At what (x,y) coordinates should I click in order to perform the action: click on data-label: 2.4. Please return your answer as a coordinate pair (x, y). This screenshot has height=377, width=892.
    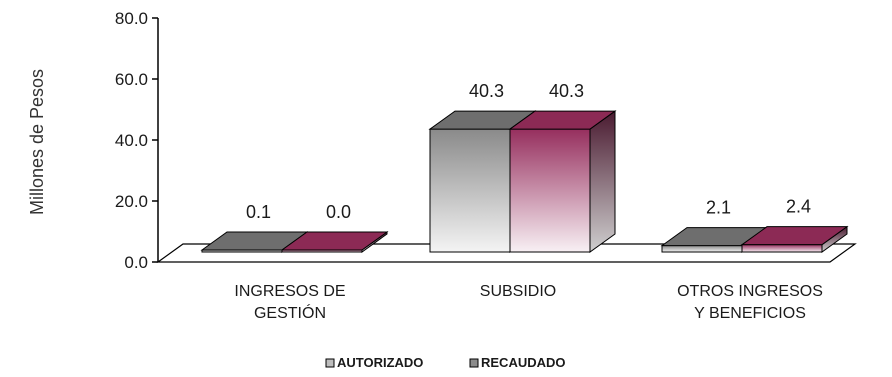
    Looking at the image, I should click on (798, 207).